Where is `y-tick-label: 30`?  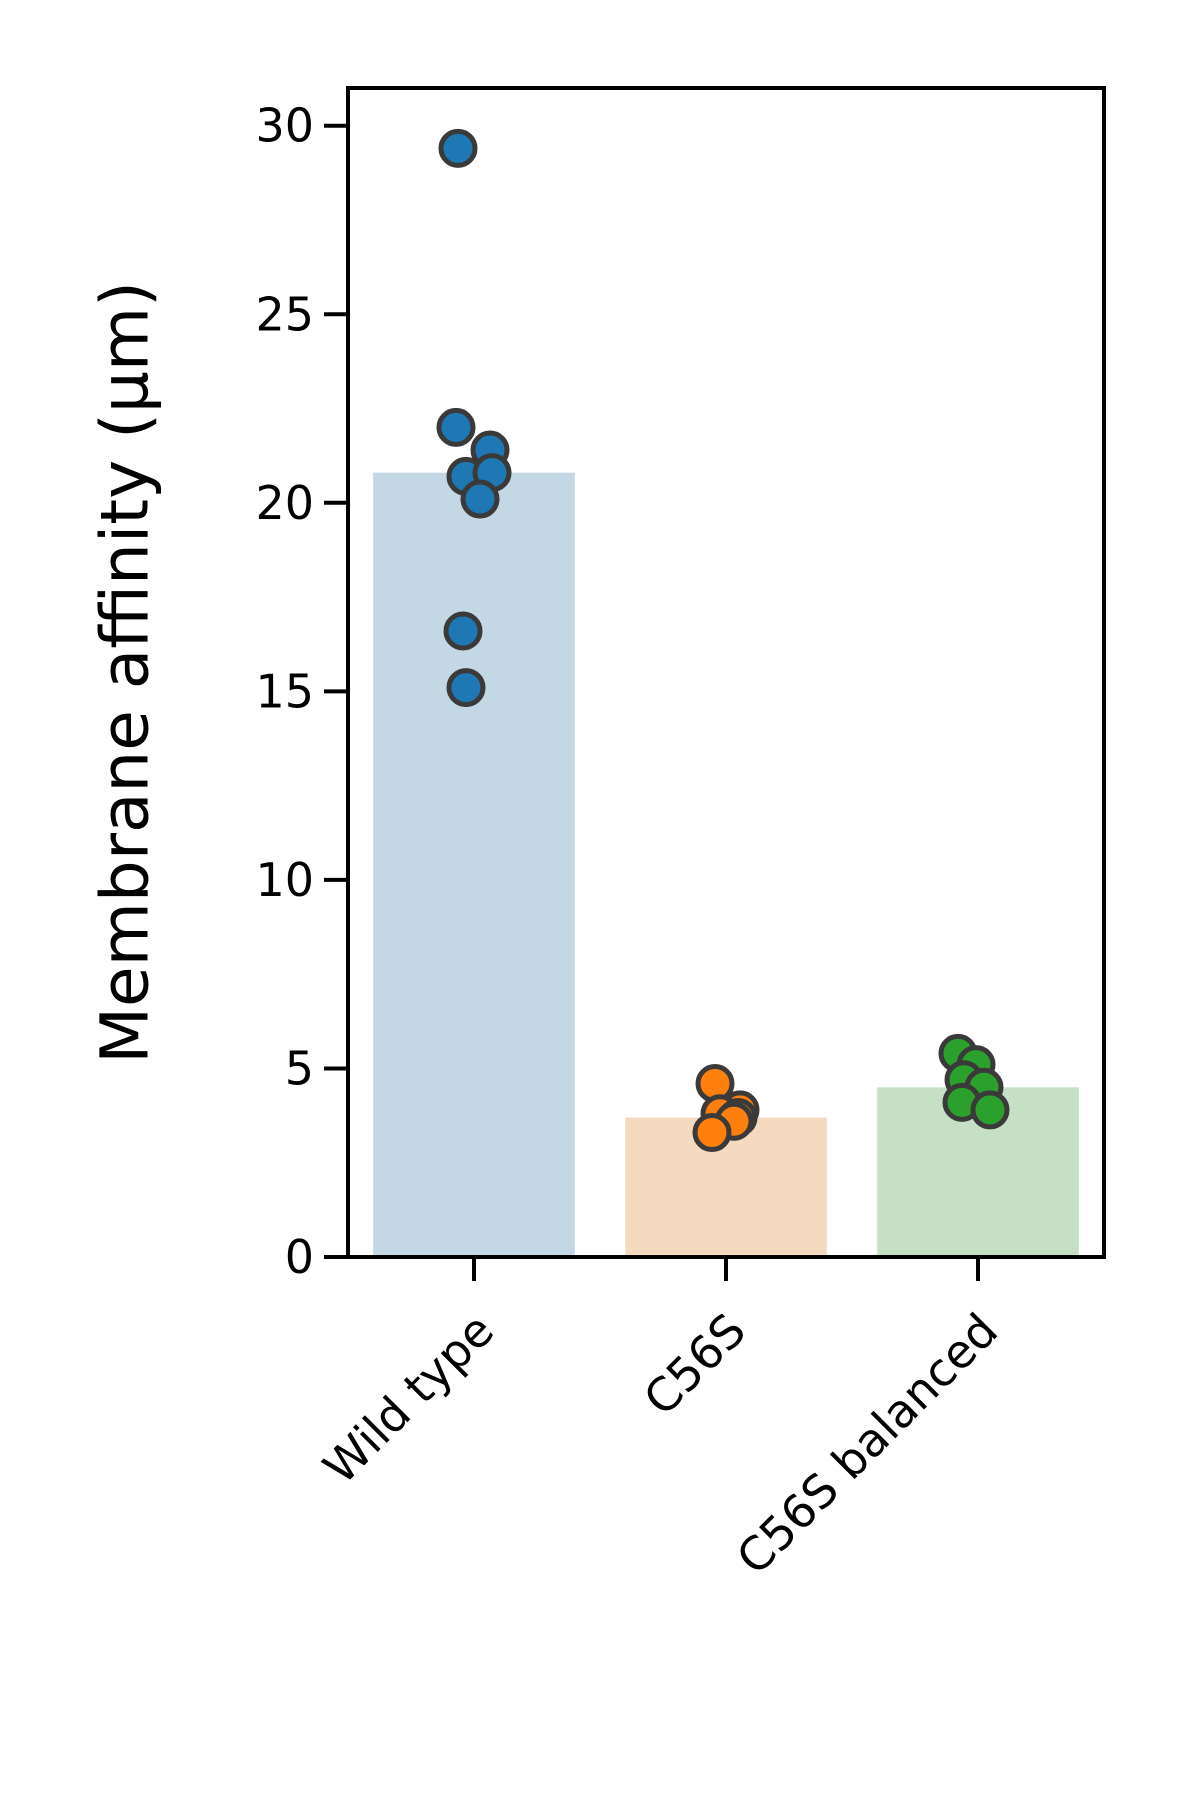
y-tick-label: 30 is located at coordinates (284, 126).